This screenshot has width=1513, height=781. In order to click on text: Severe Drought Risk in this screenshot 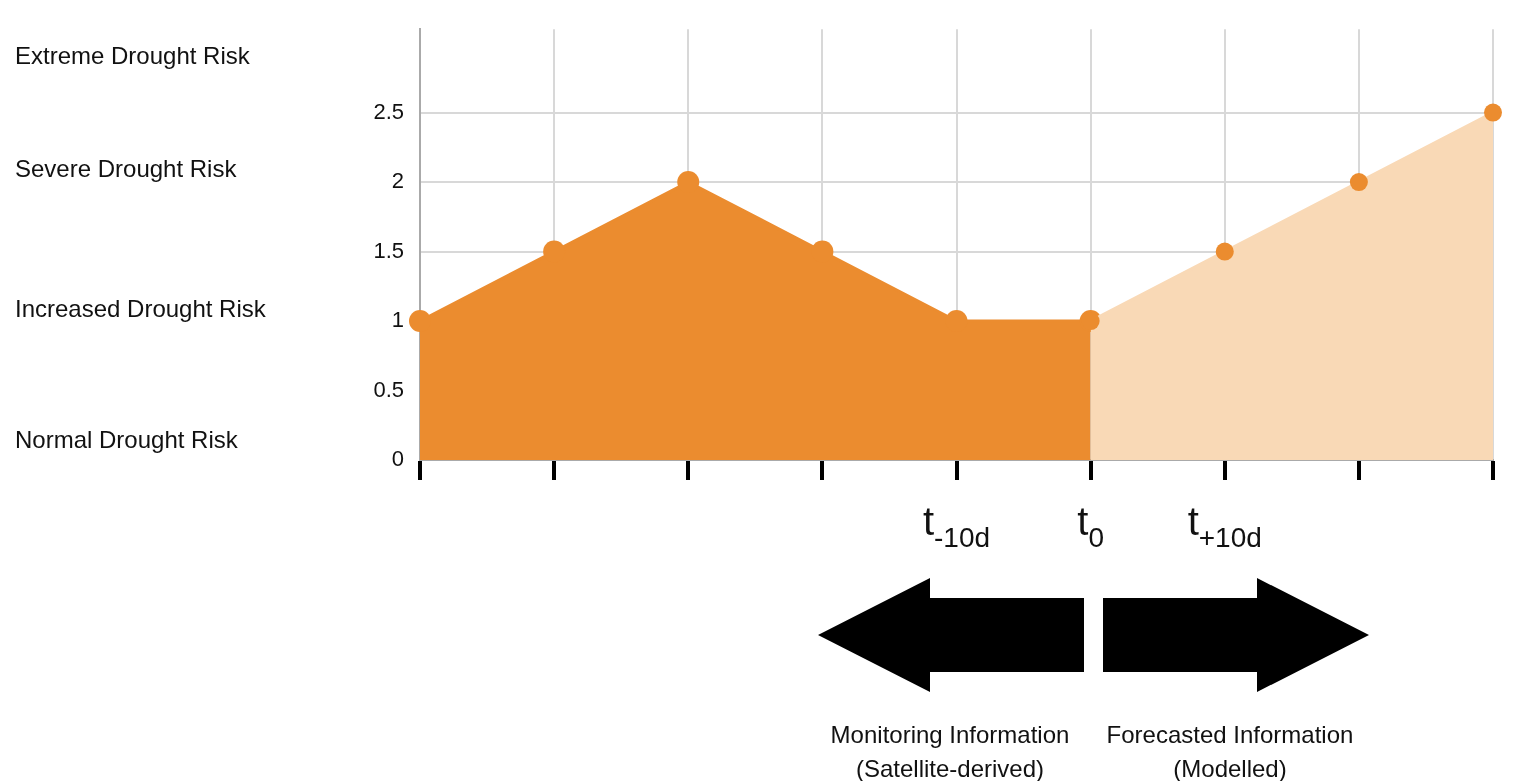, I will do `click(126, 169)`.